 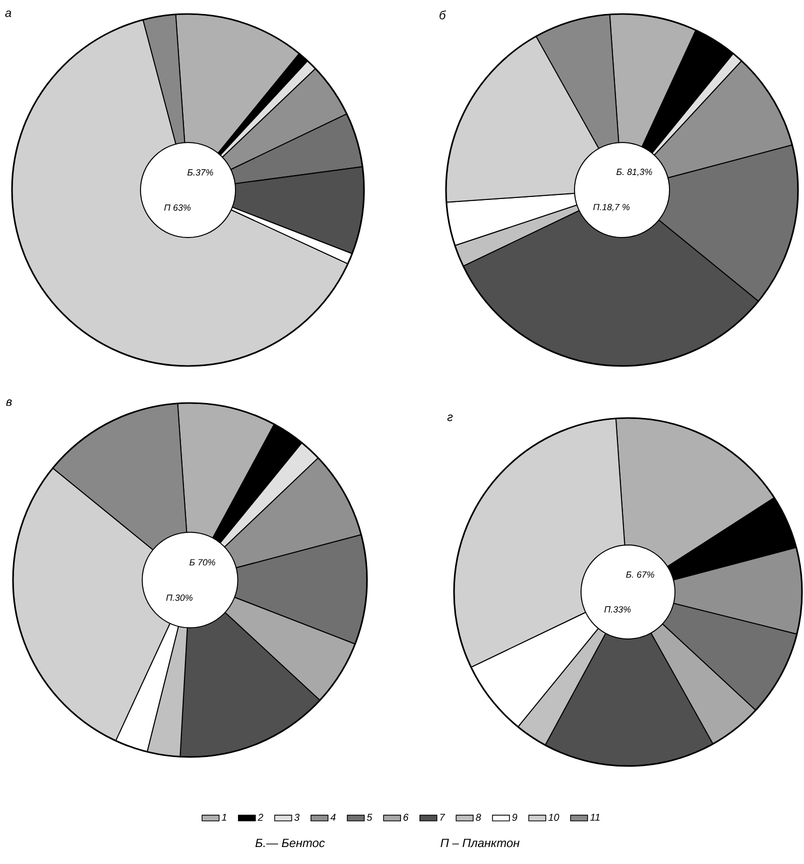 What do you see at coordinates (179, 597) in the screenshot?
I see `text: П.30%` at bounding box center [179, 597].